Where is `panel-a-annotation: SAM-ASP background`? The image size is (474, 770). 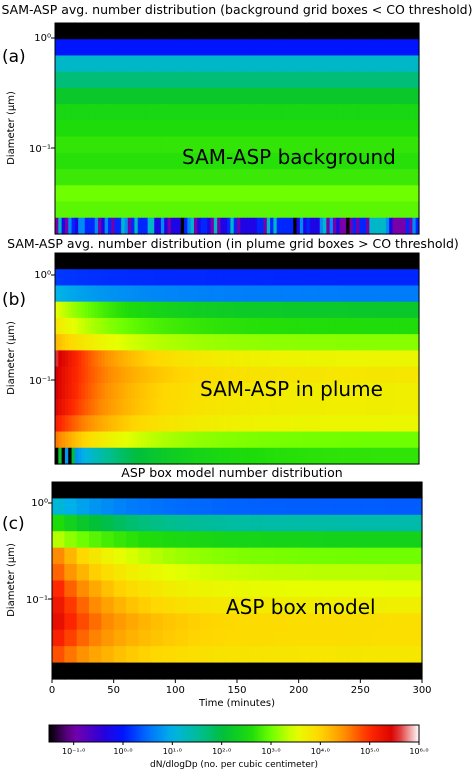 panel-a-annotation: SAM-ASP background is located at coordinates (289, 157).